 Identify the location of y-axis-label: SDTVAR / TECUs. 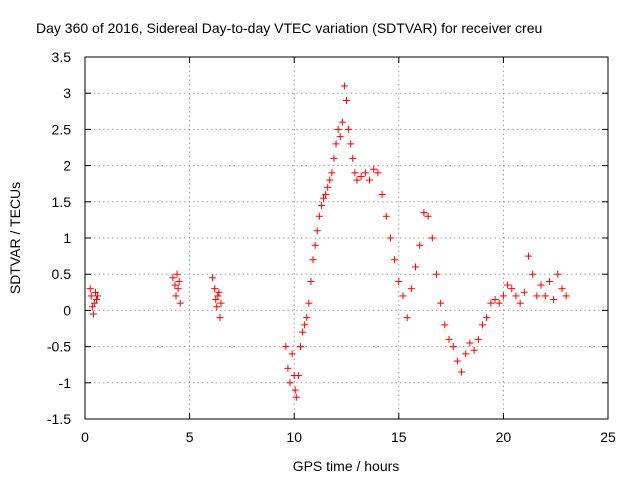
(15, 238).